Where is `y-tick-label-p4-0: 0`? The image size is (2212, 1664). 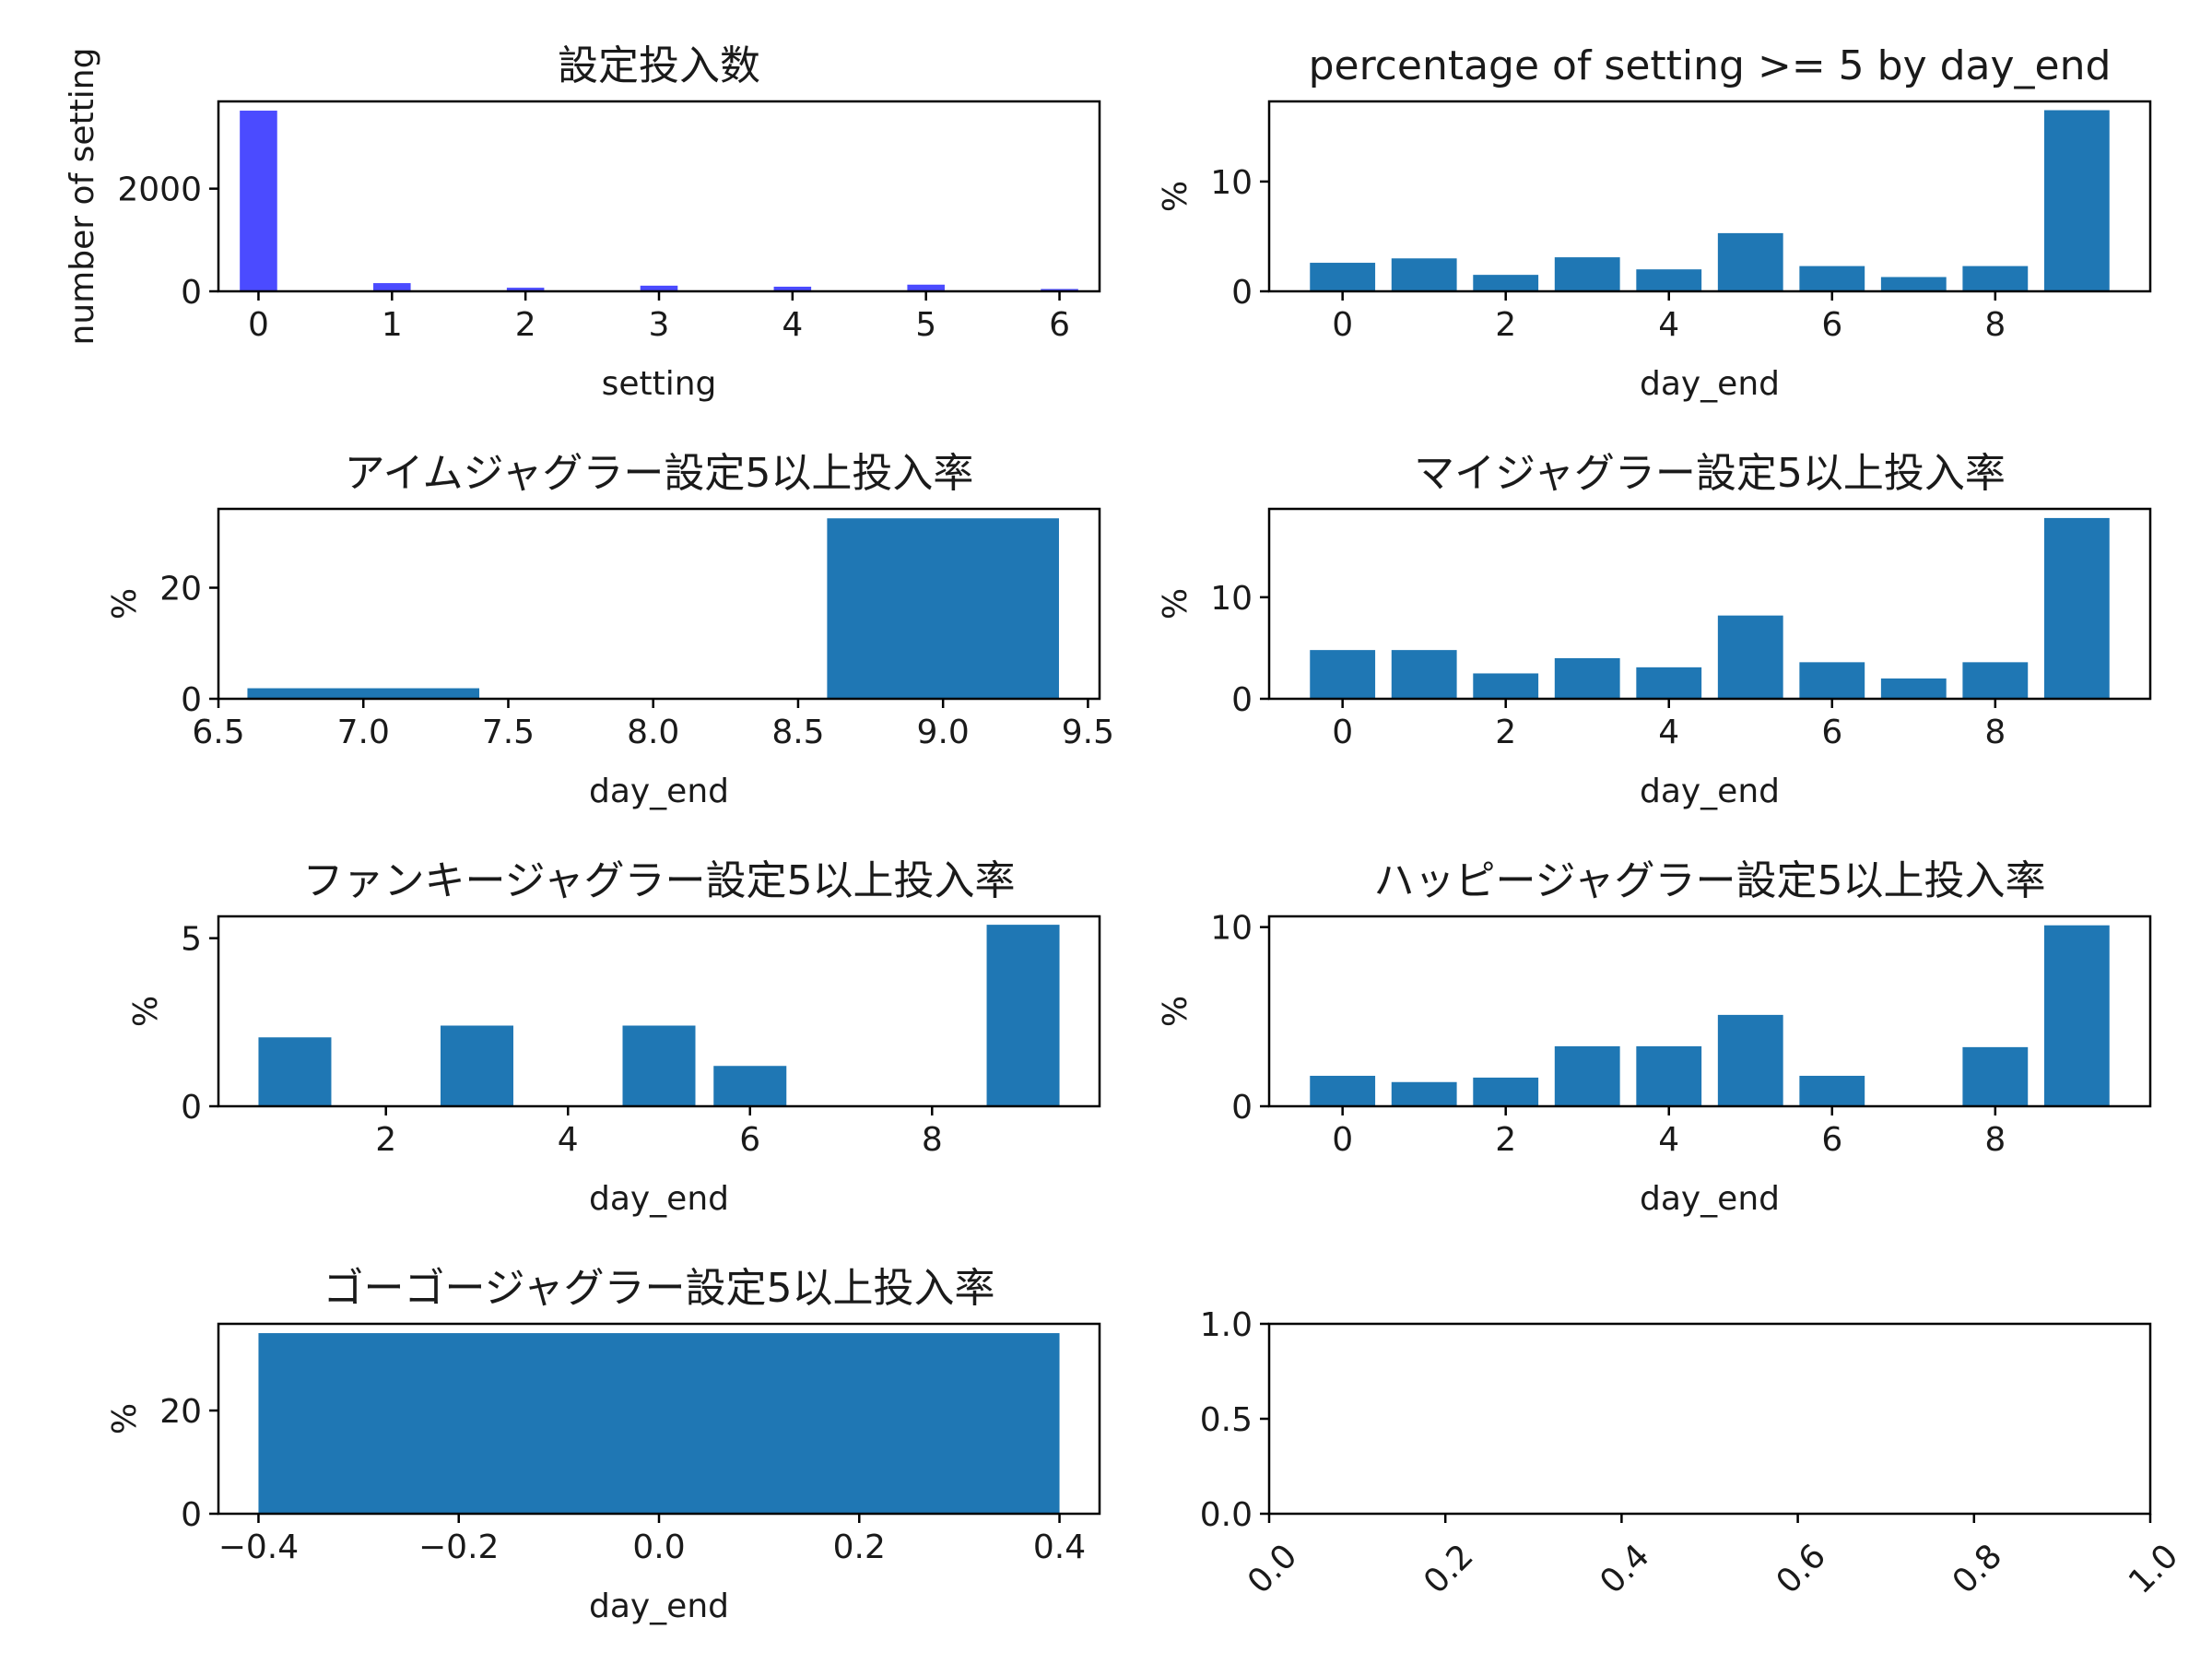 y-tick-label-p4-0: 0 is located at coordinates (191, 1108).